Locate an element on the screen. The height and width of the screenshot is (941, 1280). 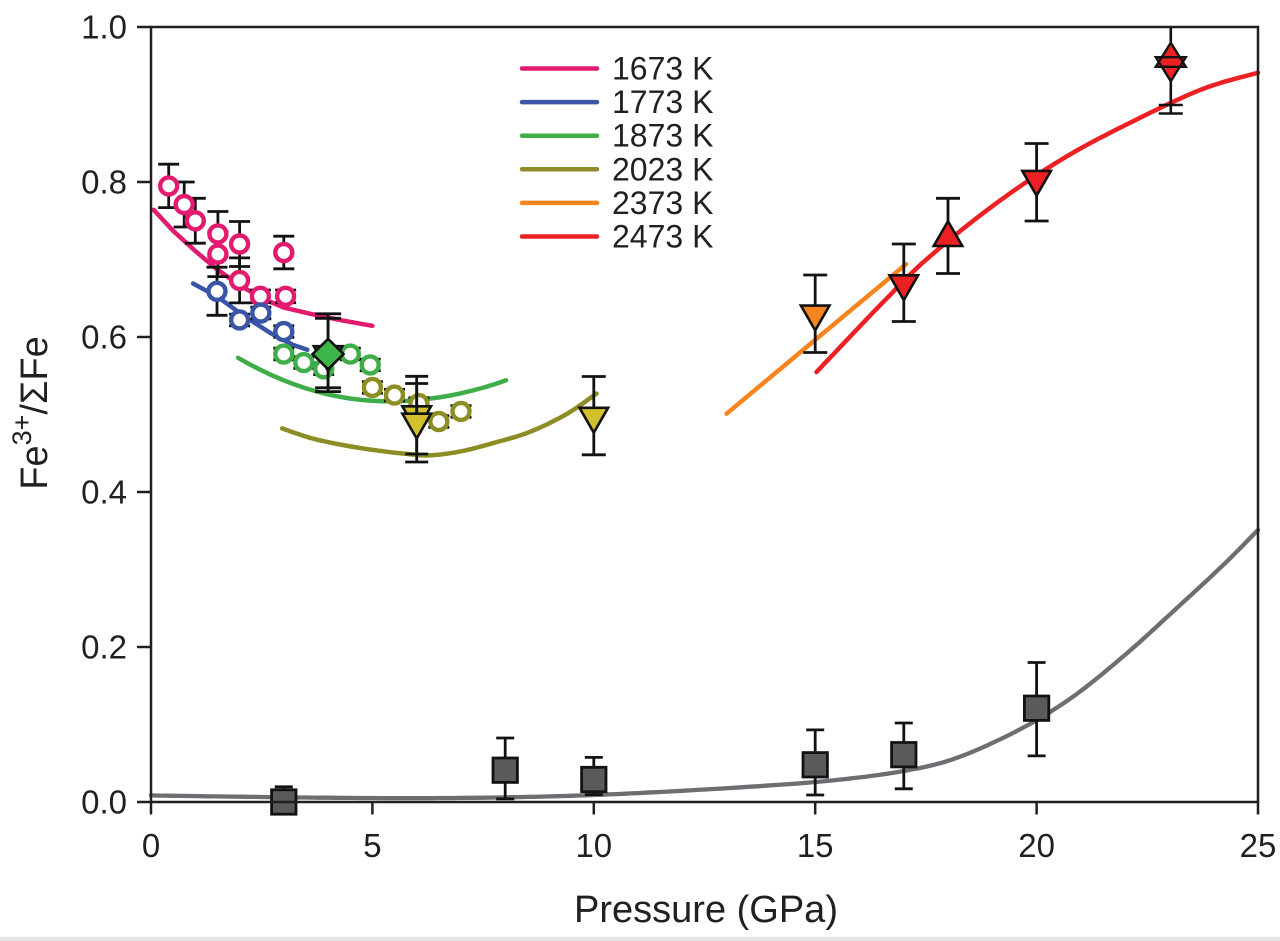
svg-text: 10 is located at coordinates (593, 845).